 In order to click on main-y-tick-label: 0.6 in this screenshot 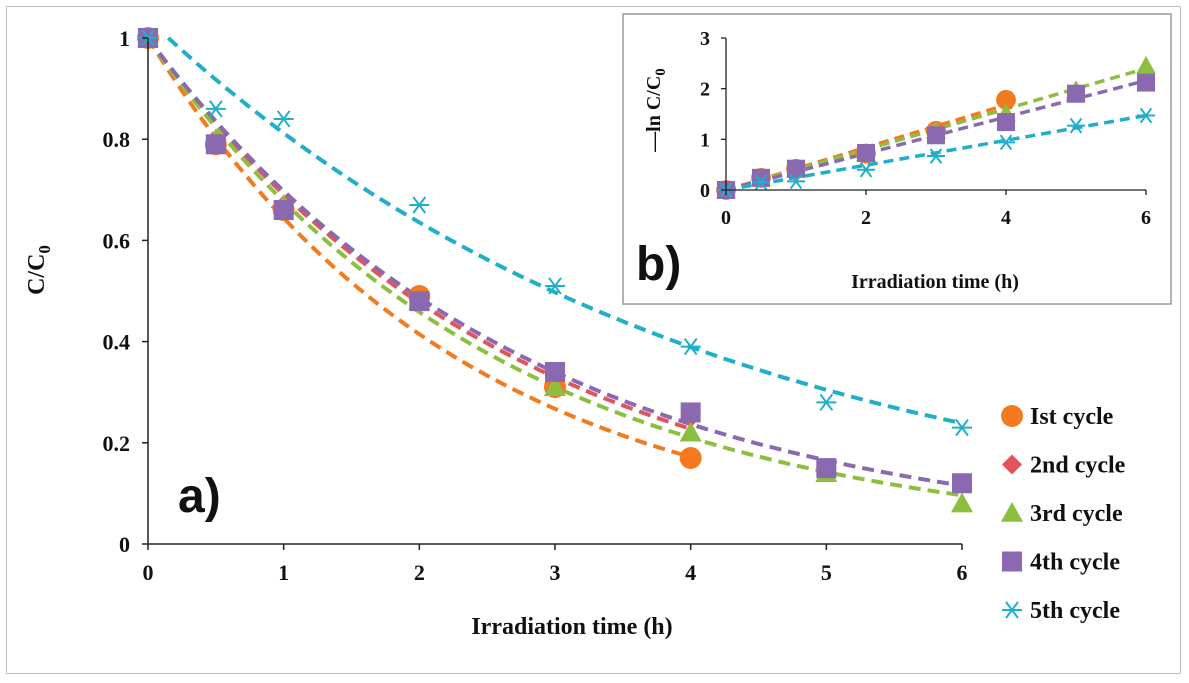, I will do `click(117, 240)`.